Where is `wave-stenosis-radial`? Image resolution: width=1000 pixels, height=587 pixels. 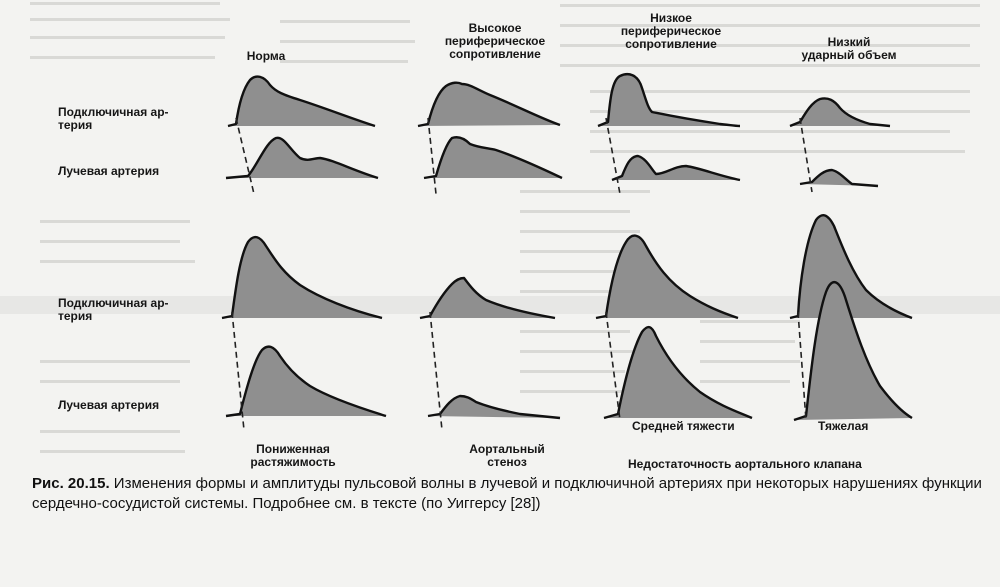 wave-stenosis-radial is located at coordinates (494, 407).